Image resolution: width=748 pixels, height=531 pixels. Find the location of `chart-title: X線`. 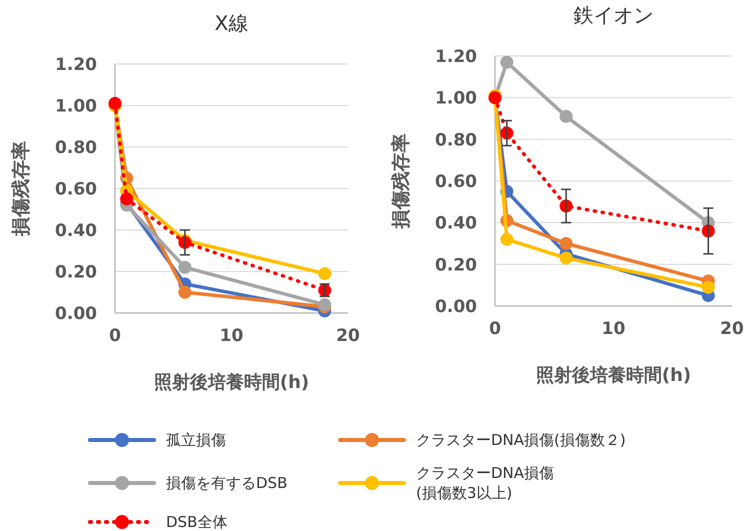

chart-title: X線 is located at coordinates (231, 23).